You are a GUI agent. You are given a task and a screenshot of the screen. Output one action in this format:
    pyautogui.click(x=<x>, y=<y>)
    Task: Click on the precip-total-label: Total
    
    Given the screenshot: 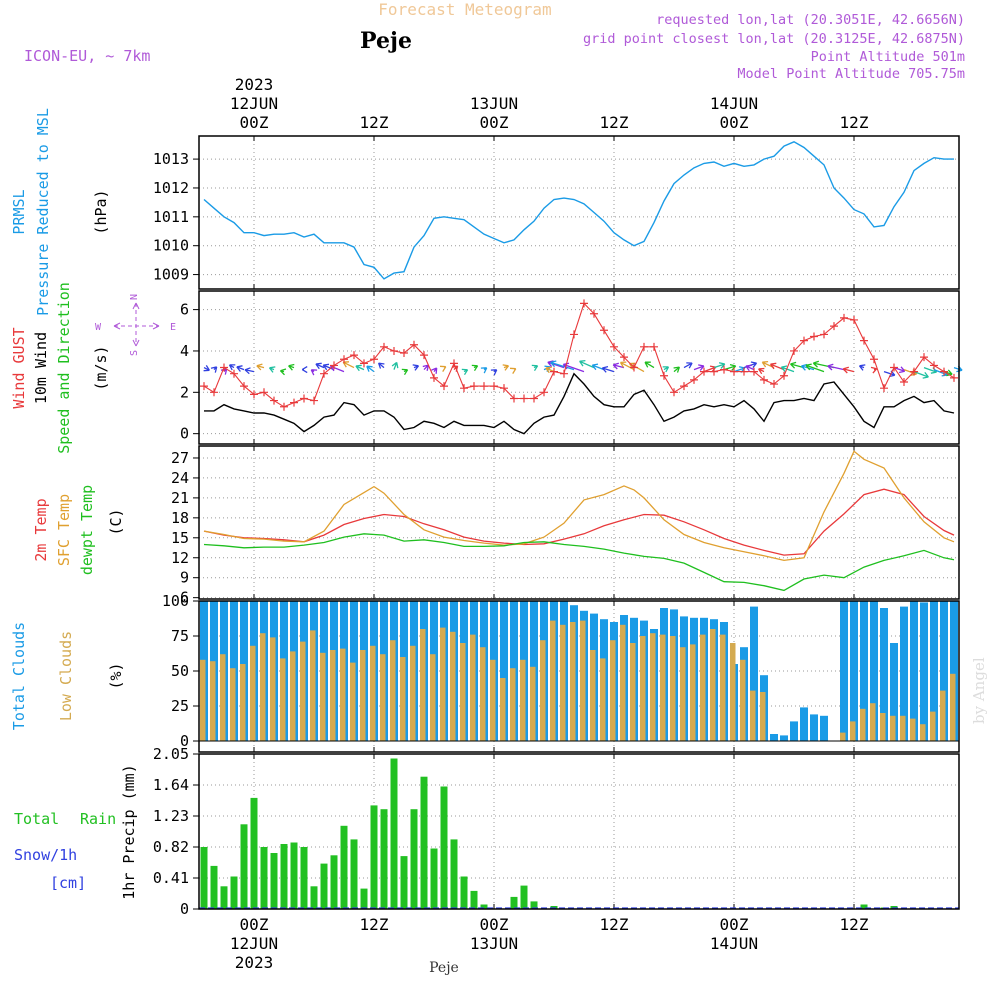 What is the action you would take?
    pyautogui.click(x=36, y=819)
    